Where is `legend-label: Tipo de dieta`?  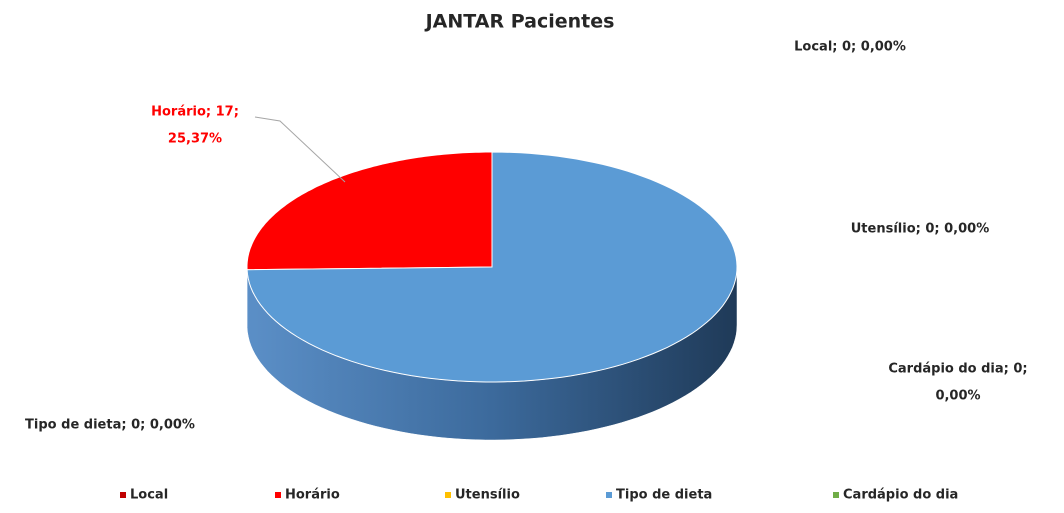
legend-label: Tipo de dieta is located at coordinates (664, 495).